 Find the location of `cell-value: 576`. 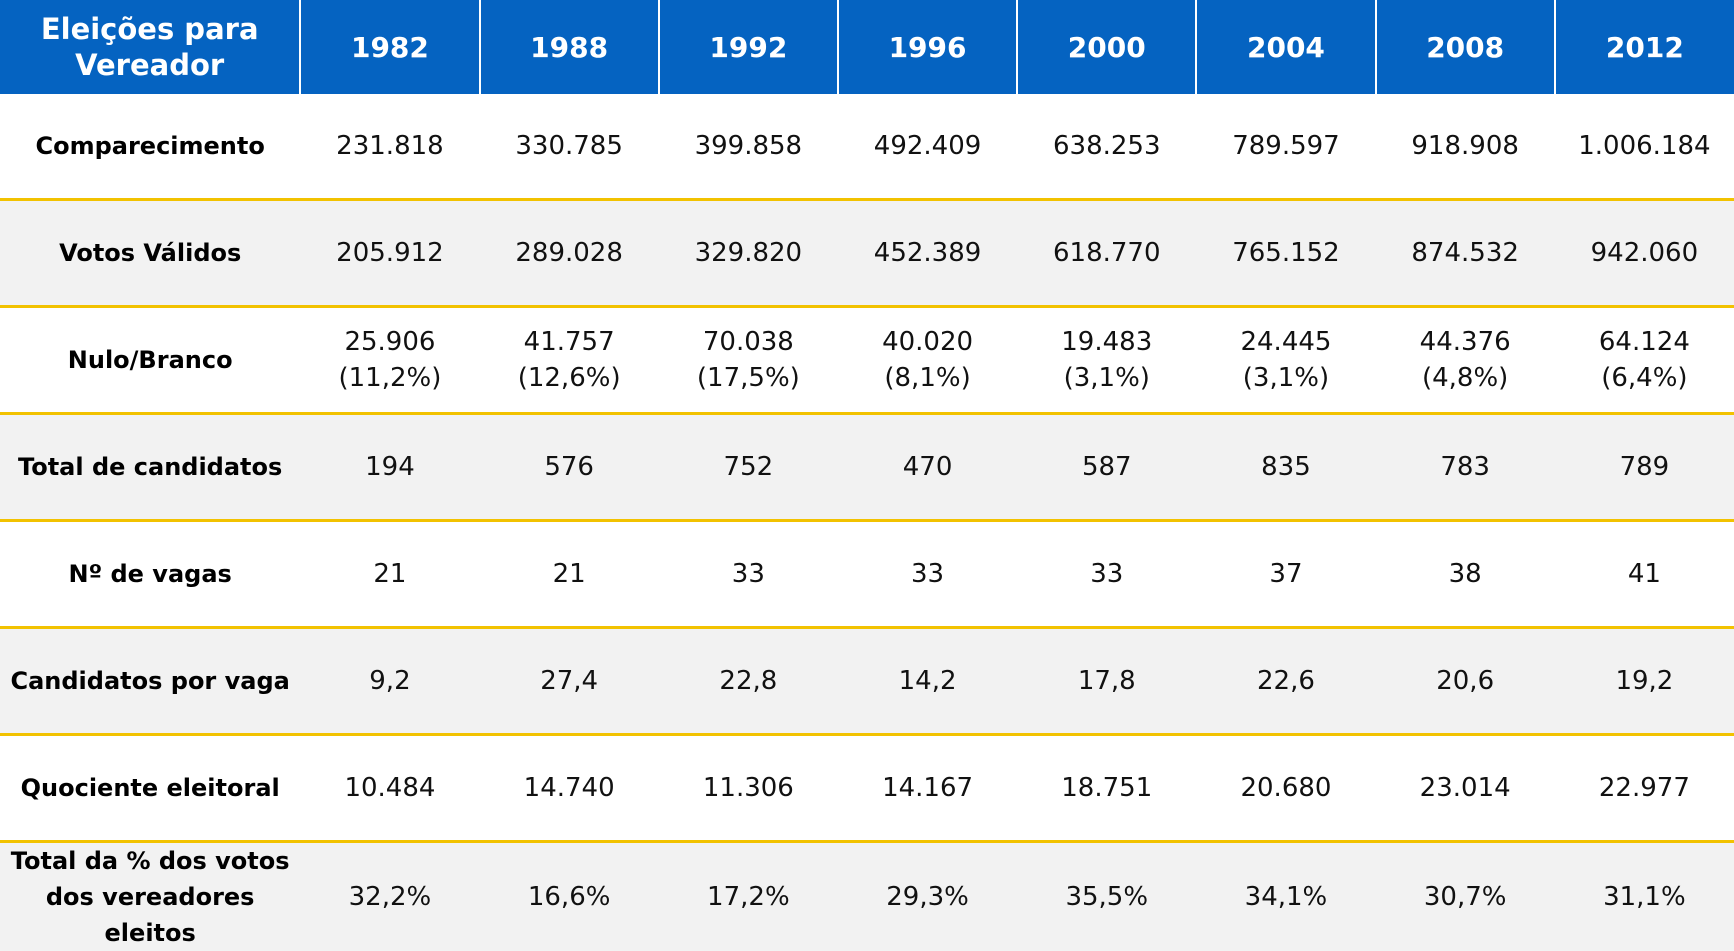

cell-value: 576 is located at coordinates (569, 467).